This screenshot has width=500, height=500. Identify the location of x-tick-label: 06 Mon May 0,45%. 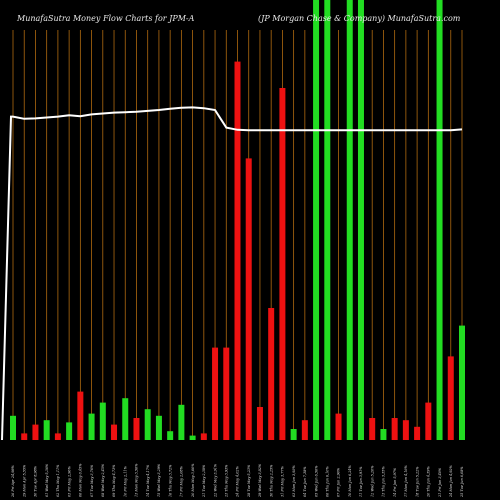
(81, 480).